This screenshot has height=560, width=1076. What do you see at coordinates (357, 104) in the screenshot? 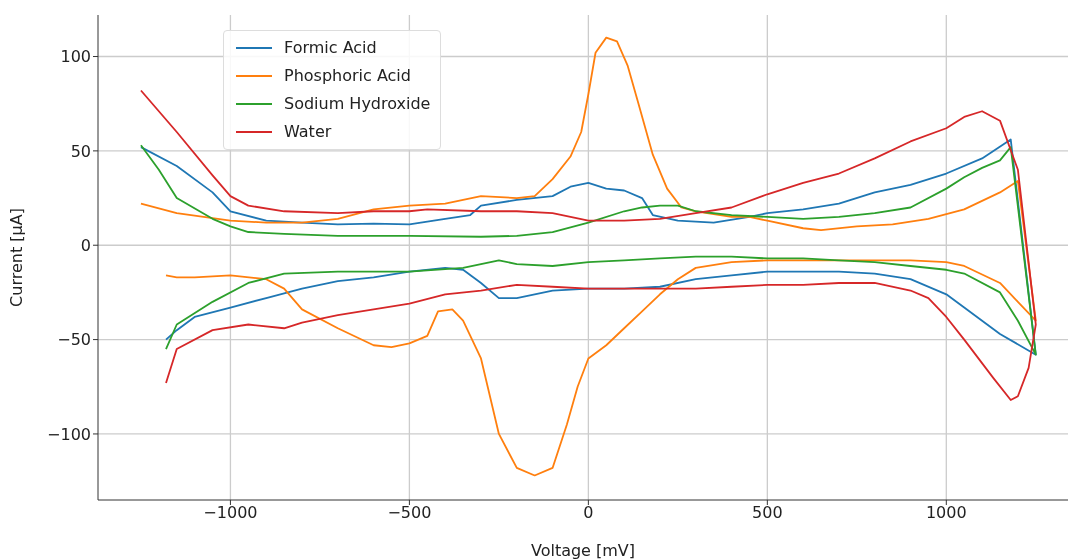
I see `legend-label: Sodium Hydroxide` at bounding box center [357, 104].